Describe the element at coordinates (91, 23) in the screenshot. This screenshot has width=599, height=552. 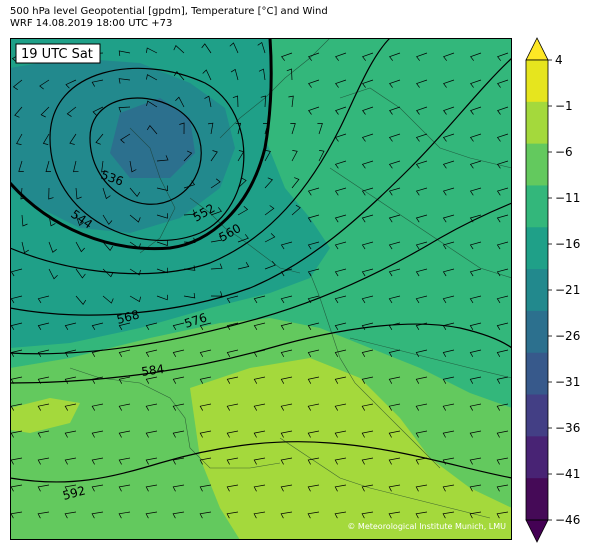
I see `chart-subtitle: WRF 14.08.2019 18:00 UTC +73` at that location.